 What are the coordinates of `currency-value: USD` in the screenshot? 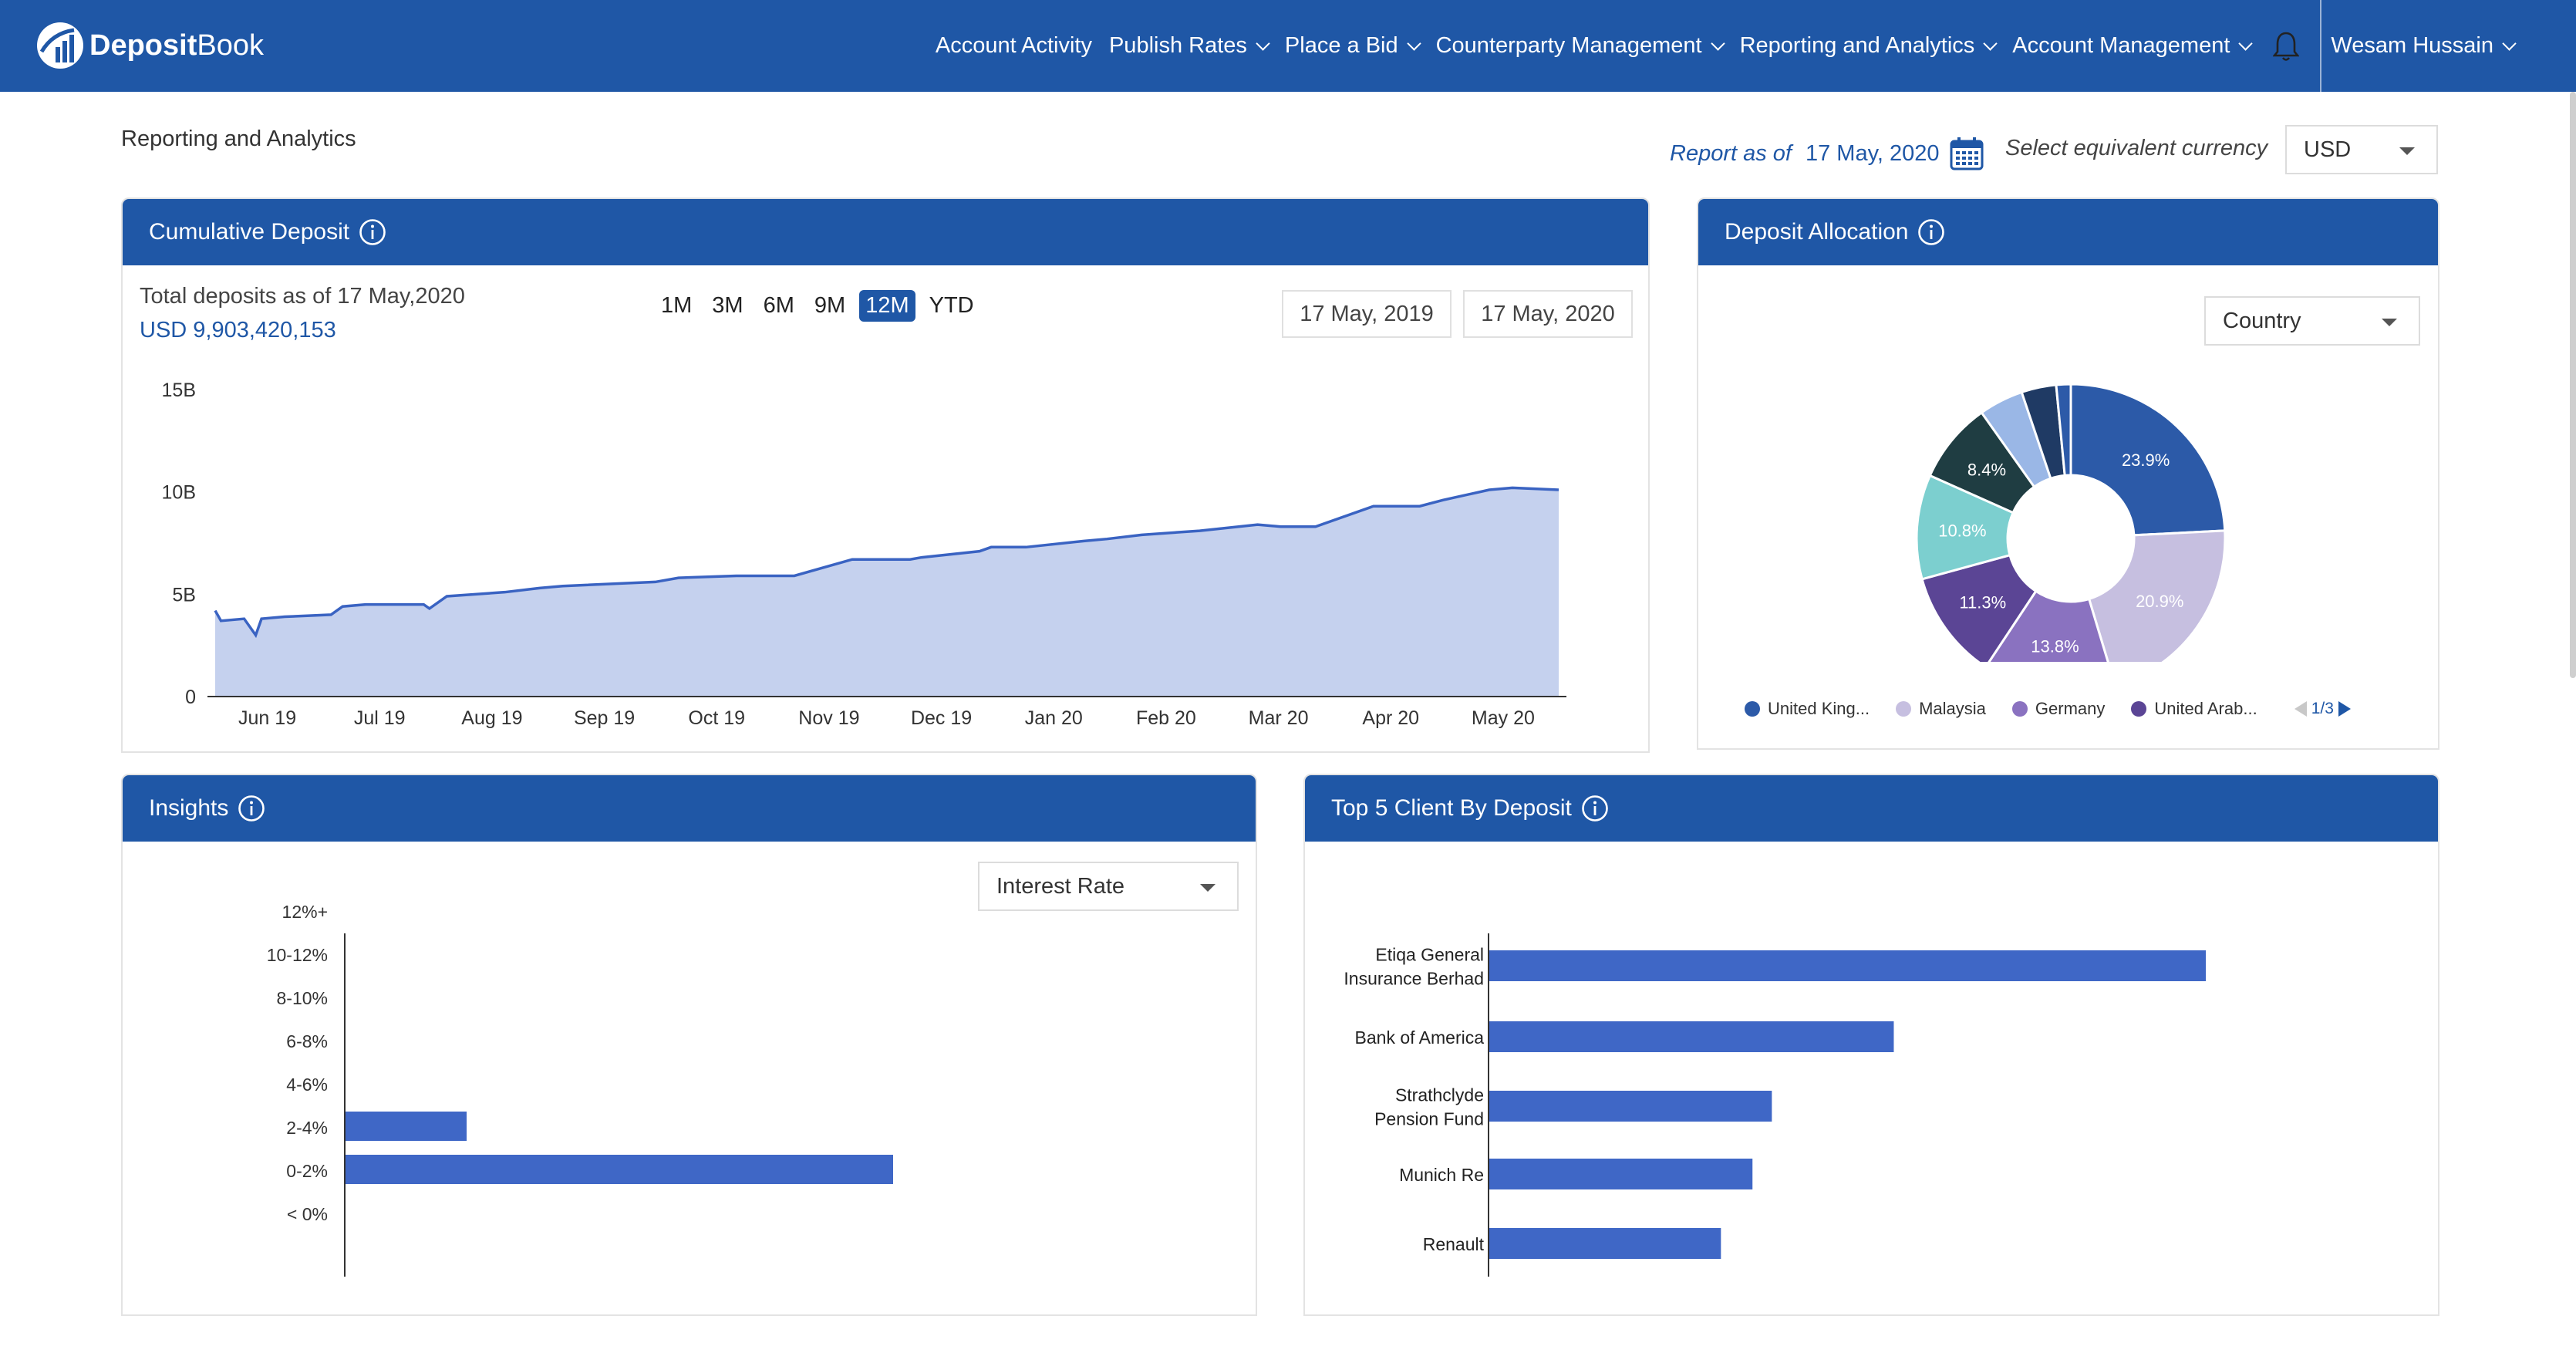 It's located at (2328, 149).